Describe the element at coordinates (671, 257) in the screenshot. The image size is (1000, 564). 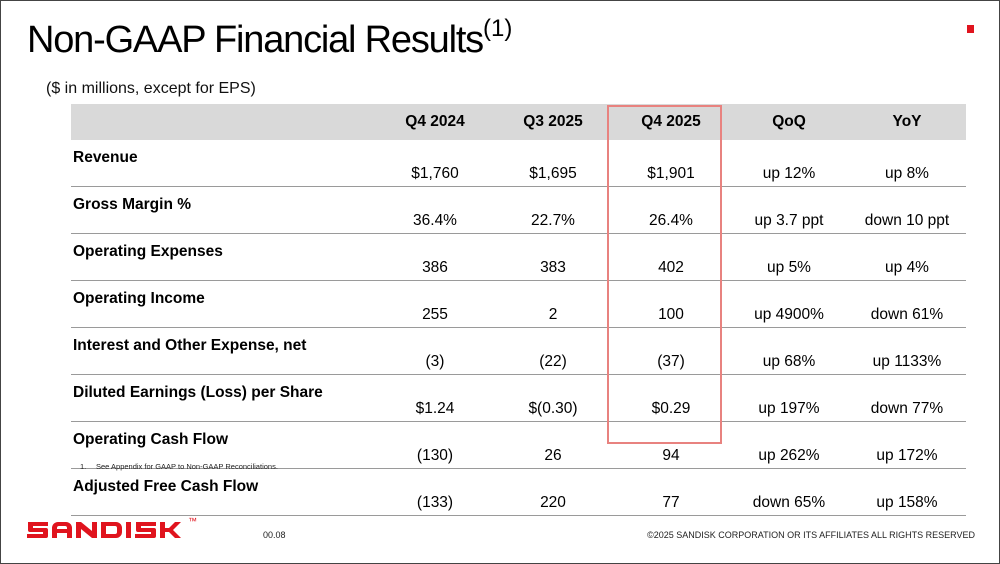
I see `cell-value: 402` at that location.